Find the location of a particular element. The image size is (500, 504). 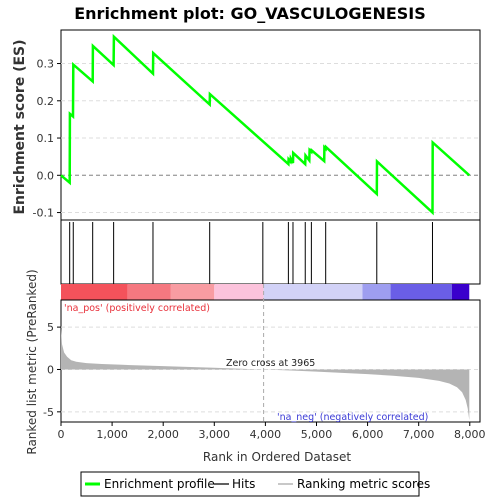

legend-box is located at coordinates (250, 484).